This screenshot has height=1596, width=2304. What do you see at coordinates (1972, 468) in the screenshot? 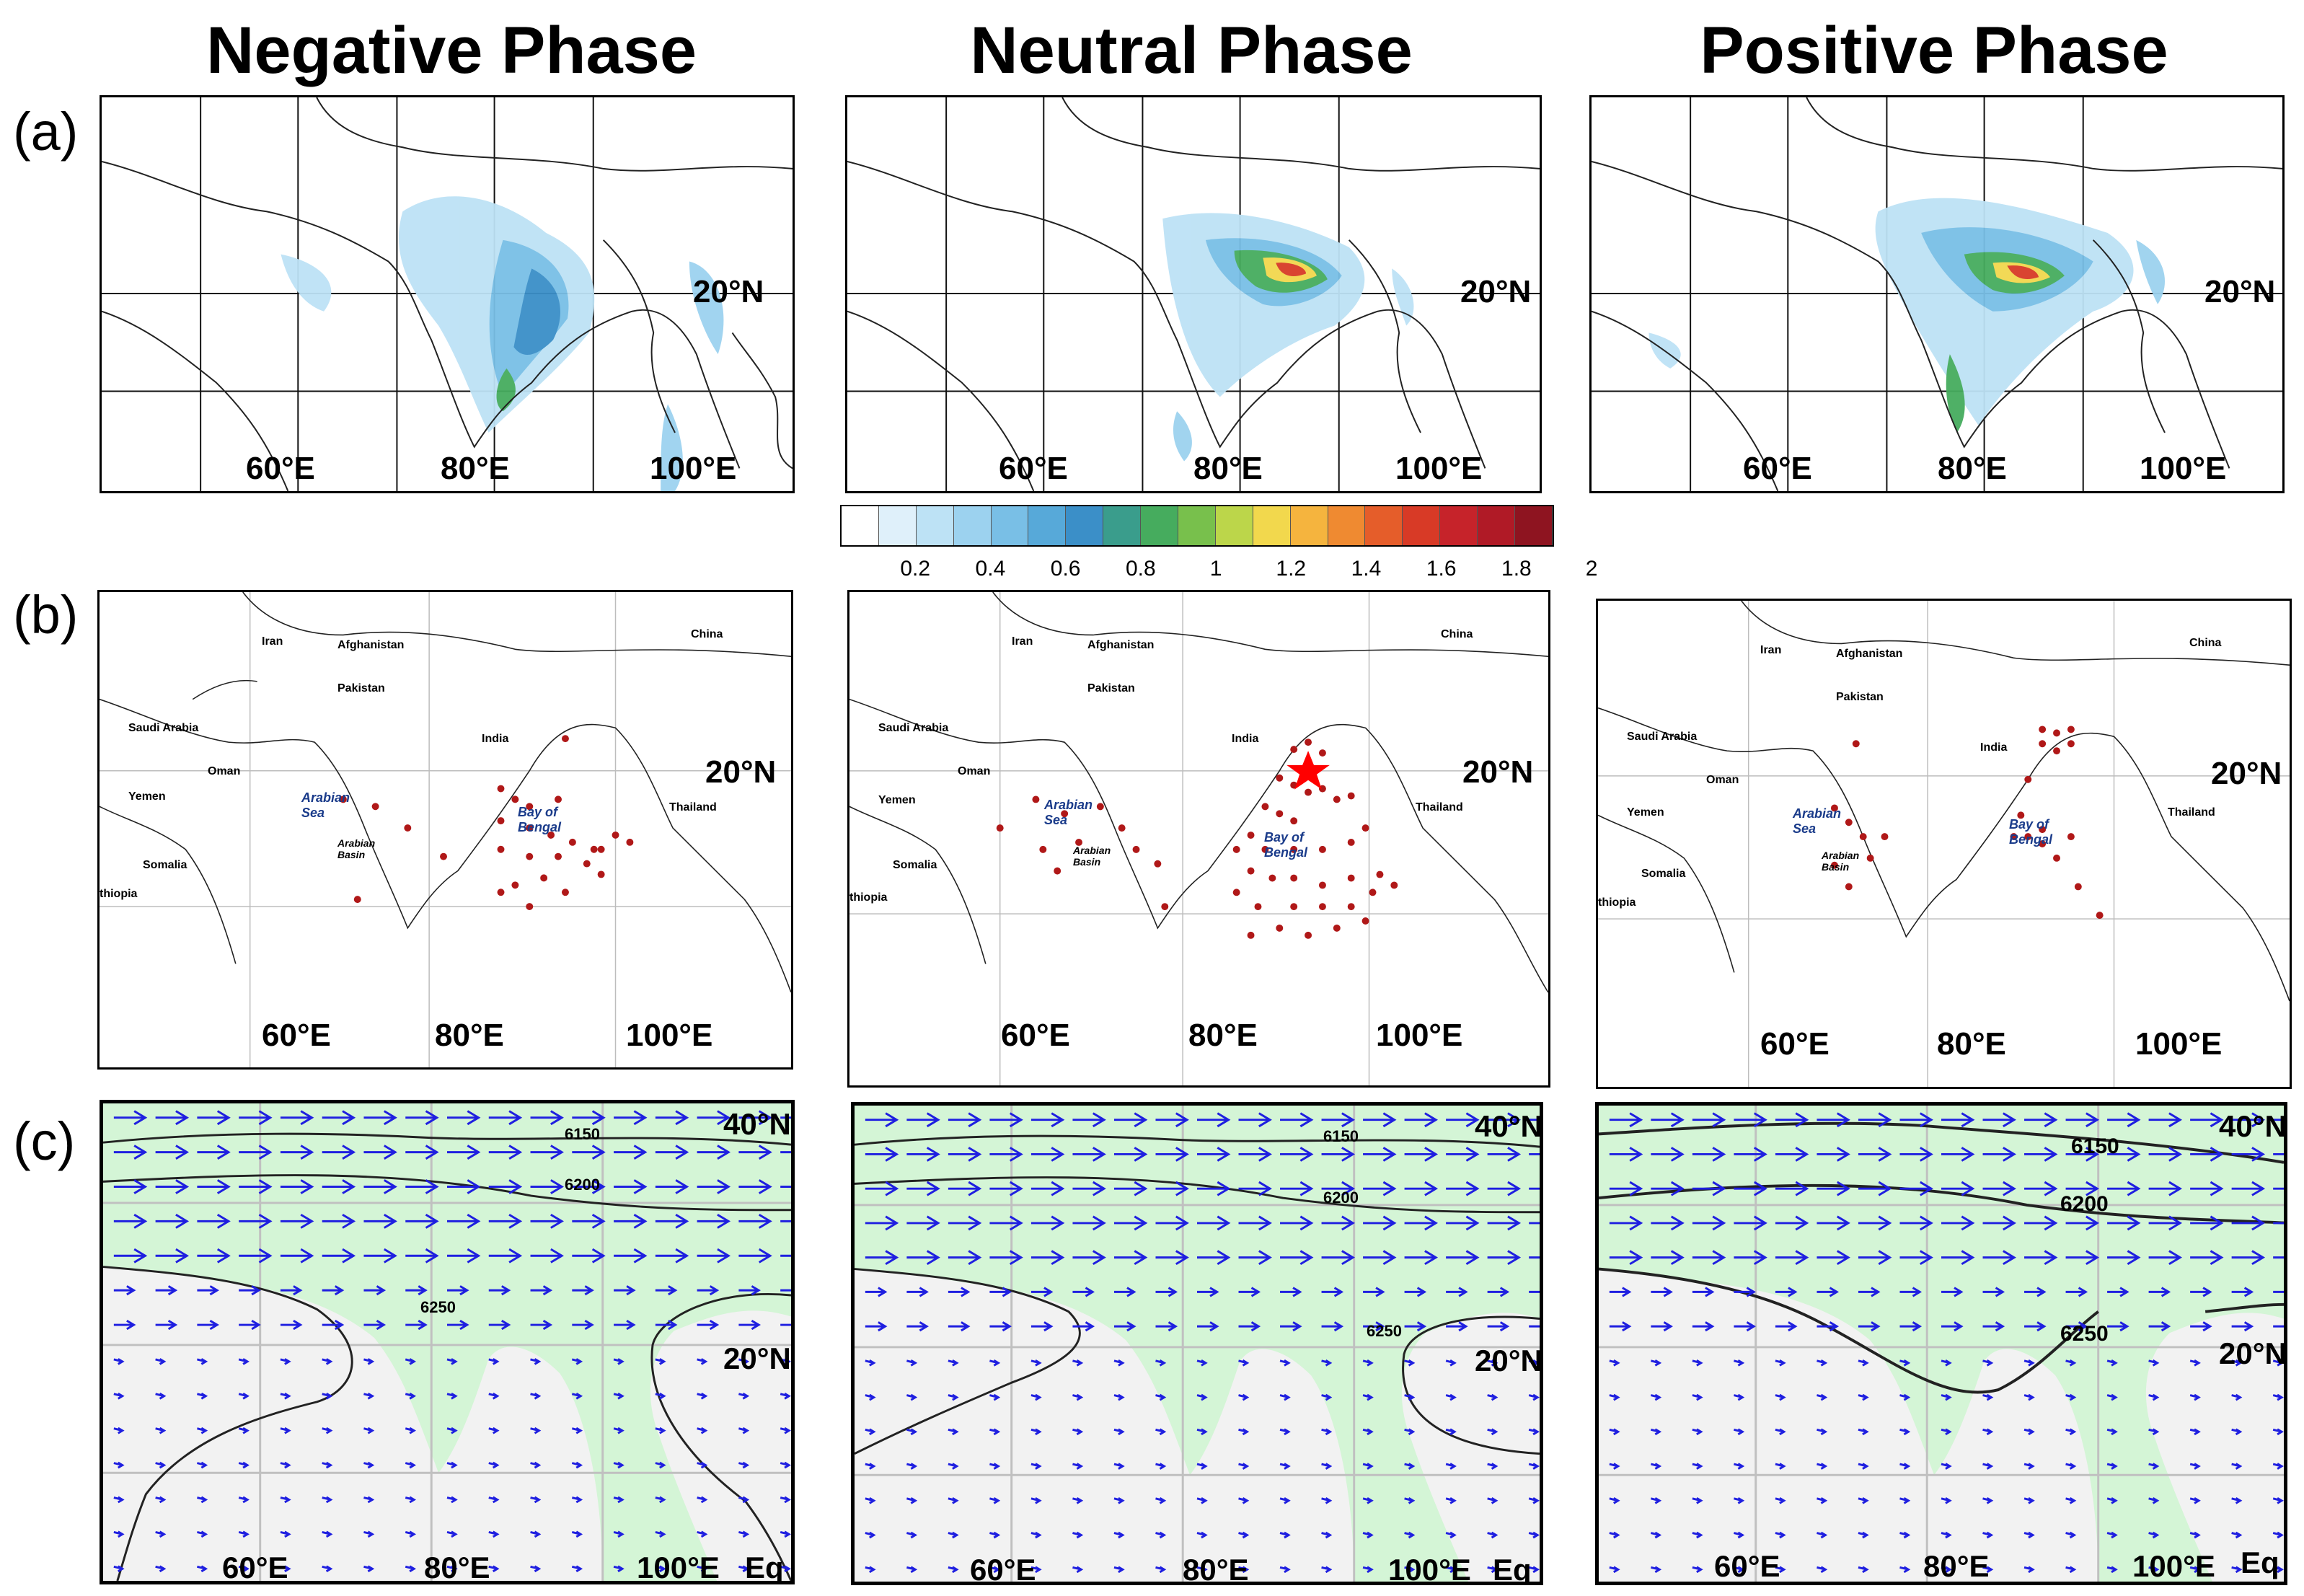
I see `lon-label-80e: 80°E` at bounding box center [1972, 468].